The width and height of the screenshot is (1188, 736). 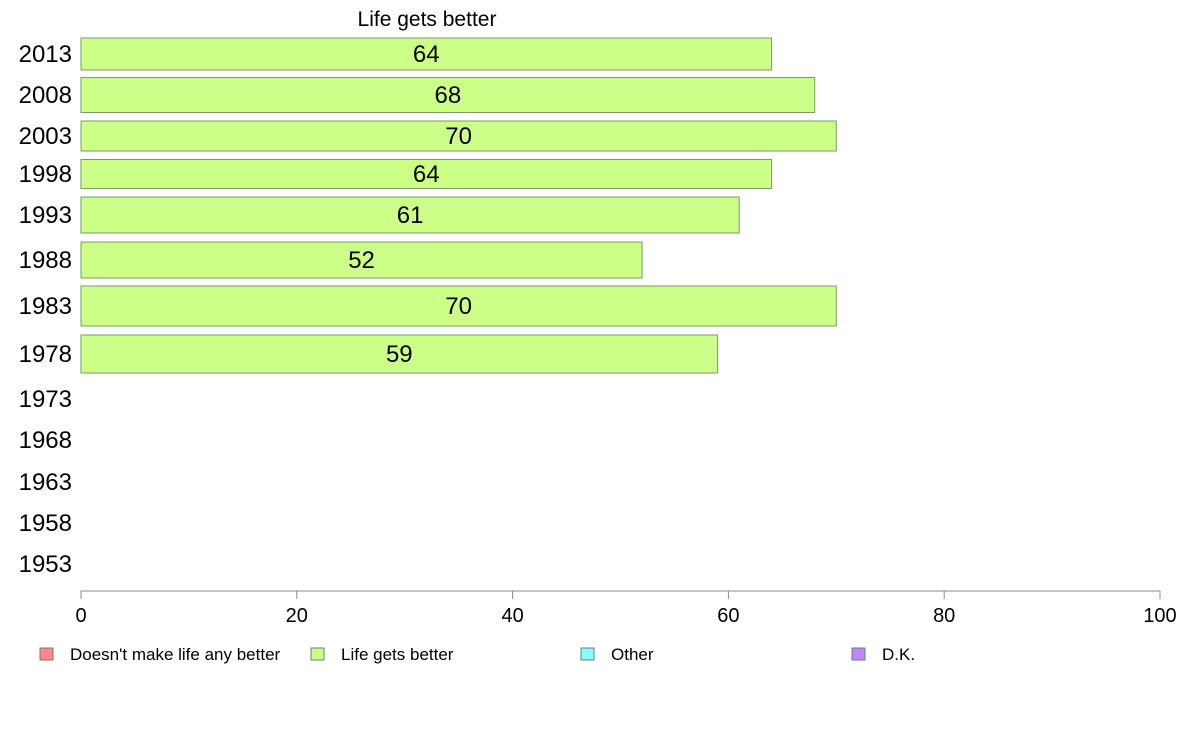 What do you see at coordinates (427, 19) in the screenshot?
I see `chart-title: Life gets better` at bounding box center [427, 19].